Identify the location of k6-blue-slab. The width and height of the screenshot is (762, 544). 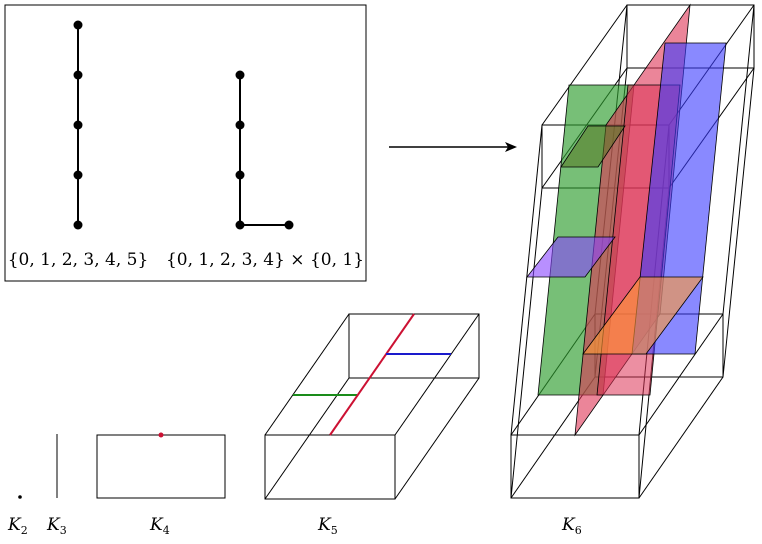
(679, 198).